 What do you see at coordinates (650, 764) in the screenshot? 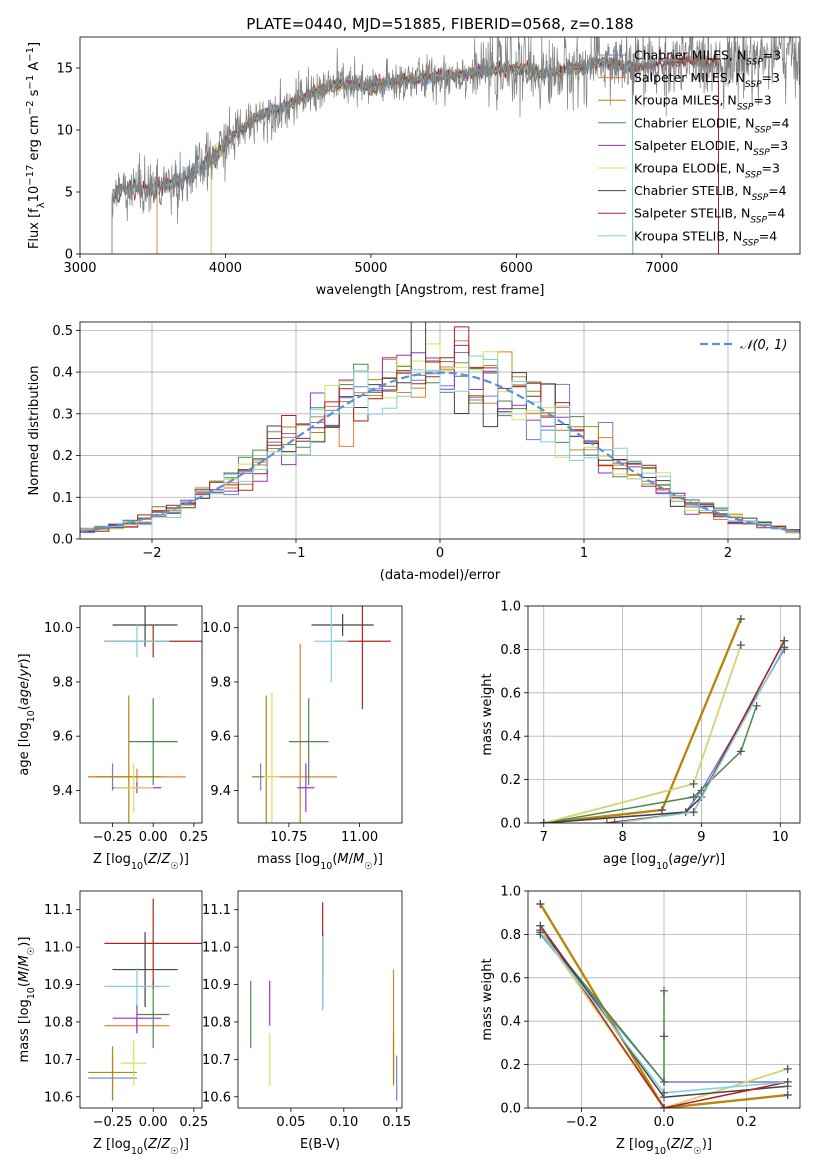
I see `weight-line` at bounding box center [650, 764].